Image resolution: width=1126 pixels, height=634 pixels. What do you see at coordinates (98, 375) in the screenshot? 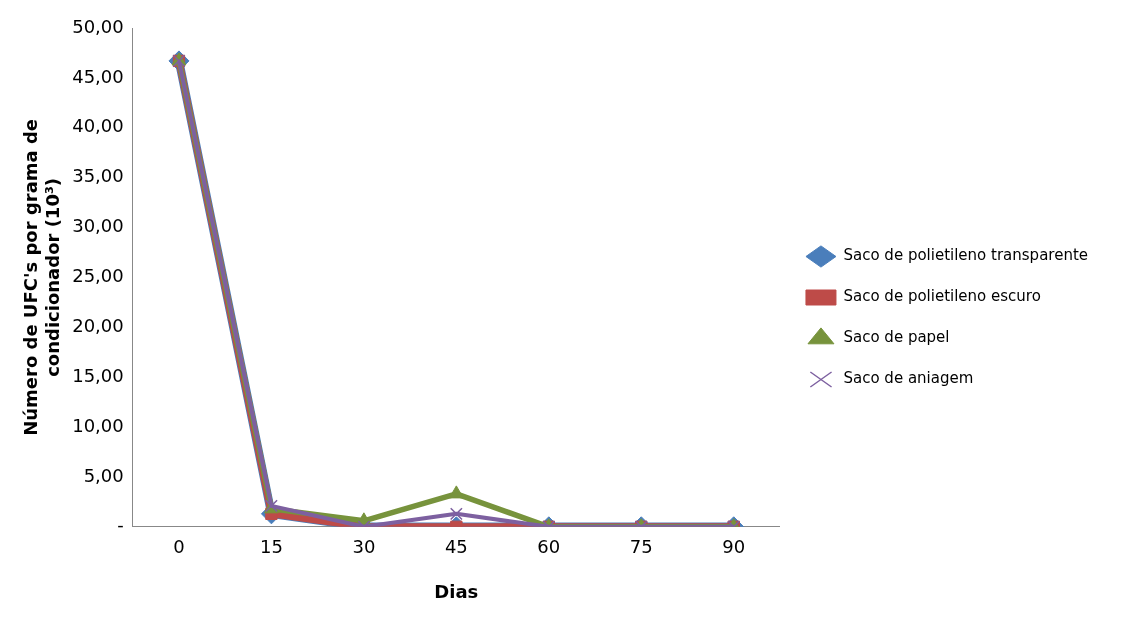
I see `y-tick-label: 15,00` at bounding box center [98, 375].